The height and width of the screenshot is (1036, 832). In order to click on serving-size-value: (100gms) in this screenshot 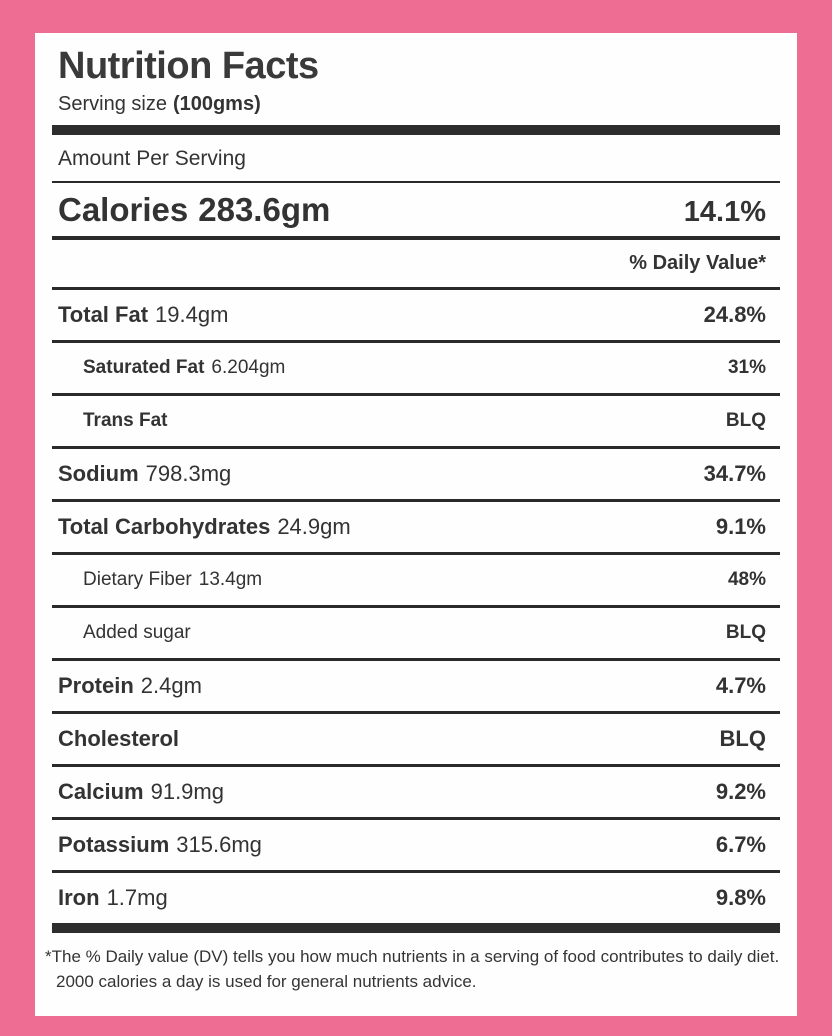, I will do `click(216, 103)`.